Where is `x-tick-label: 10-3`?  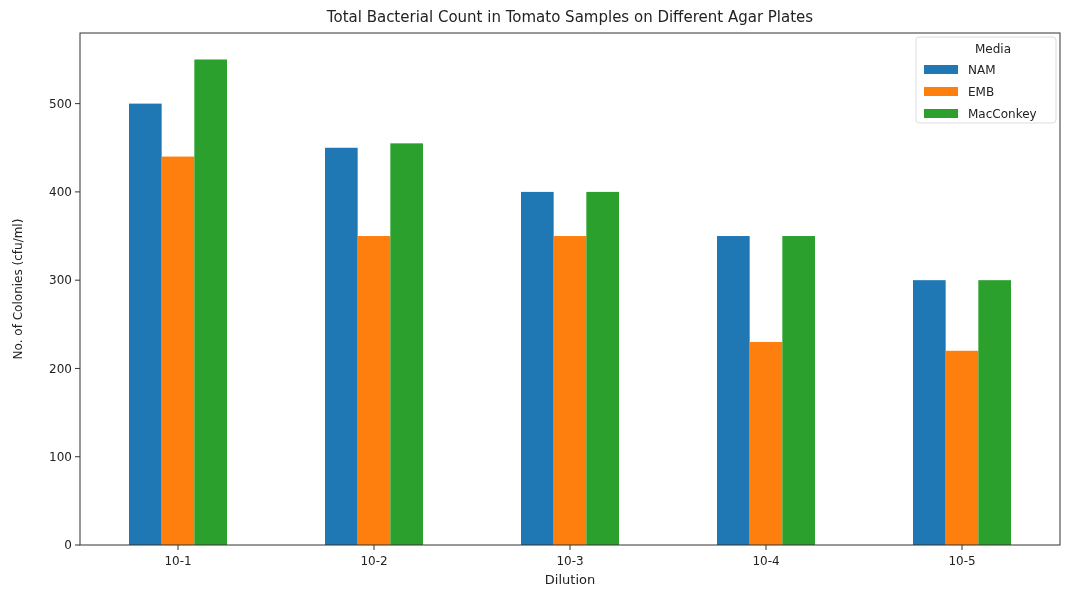 x-tick-label: 10-3 is located at coordinates (570, 561).